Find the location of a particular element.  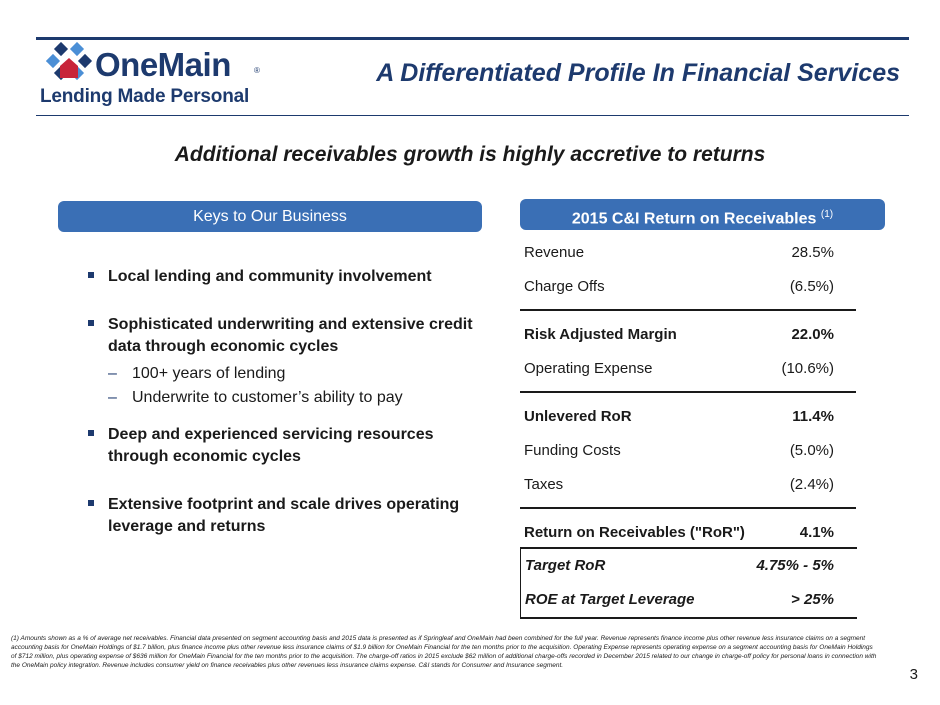

bullet-text: Local lending and community involvement is located at coordinates (270, 276).